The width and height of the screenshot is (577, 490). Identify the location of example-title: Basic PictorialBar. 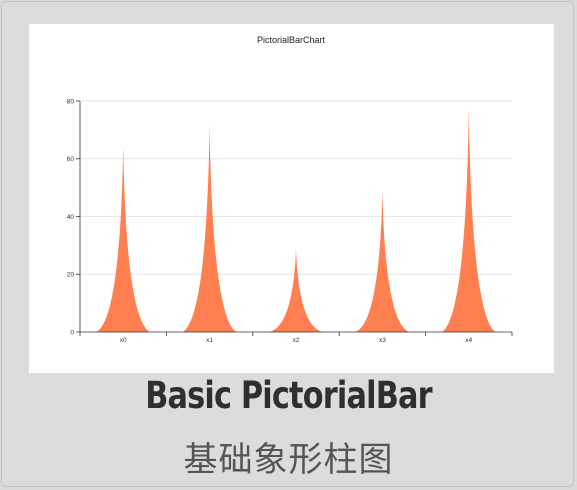
(288, 395).